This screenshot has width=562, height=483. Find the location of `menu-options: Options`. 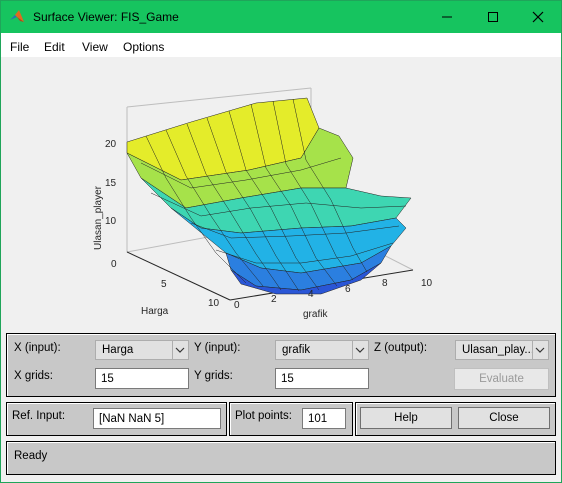

menu-options: Options is located at coordinates (144, 47).